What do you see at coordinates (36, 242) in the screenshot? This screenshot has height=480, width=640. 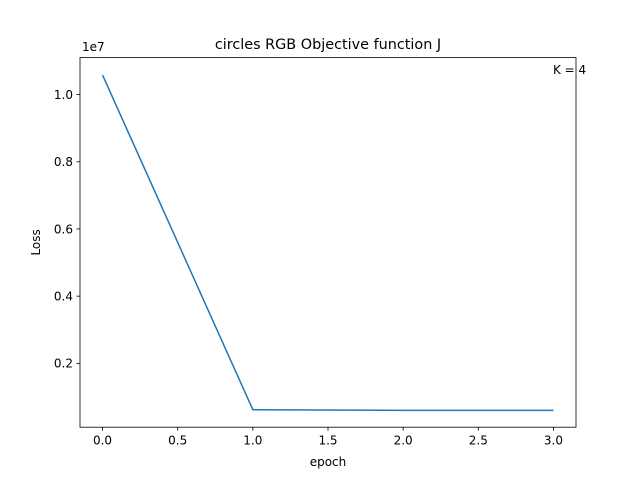 I see `y-axis-label: Loss` at bounding box center [36, 242].